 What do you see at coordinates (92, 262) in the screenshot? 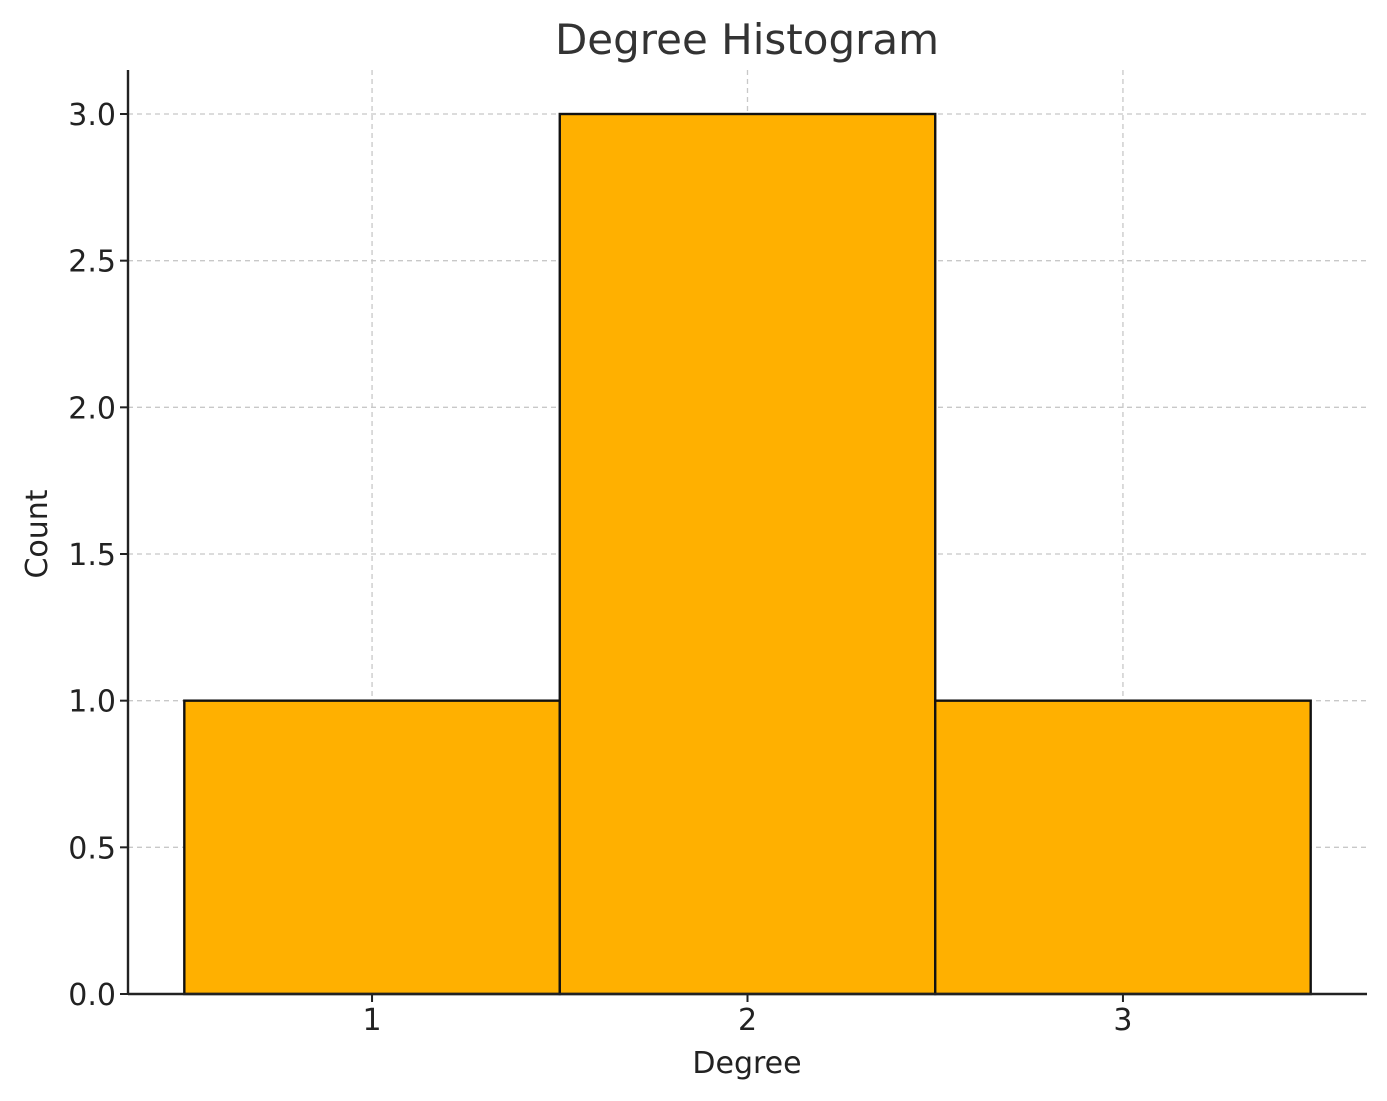
I see `y-tick-label: 2.5` at bounding box center [92, 262].